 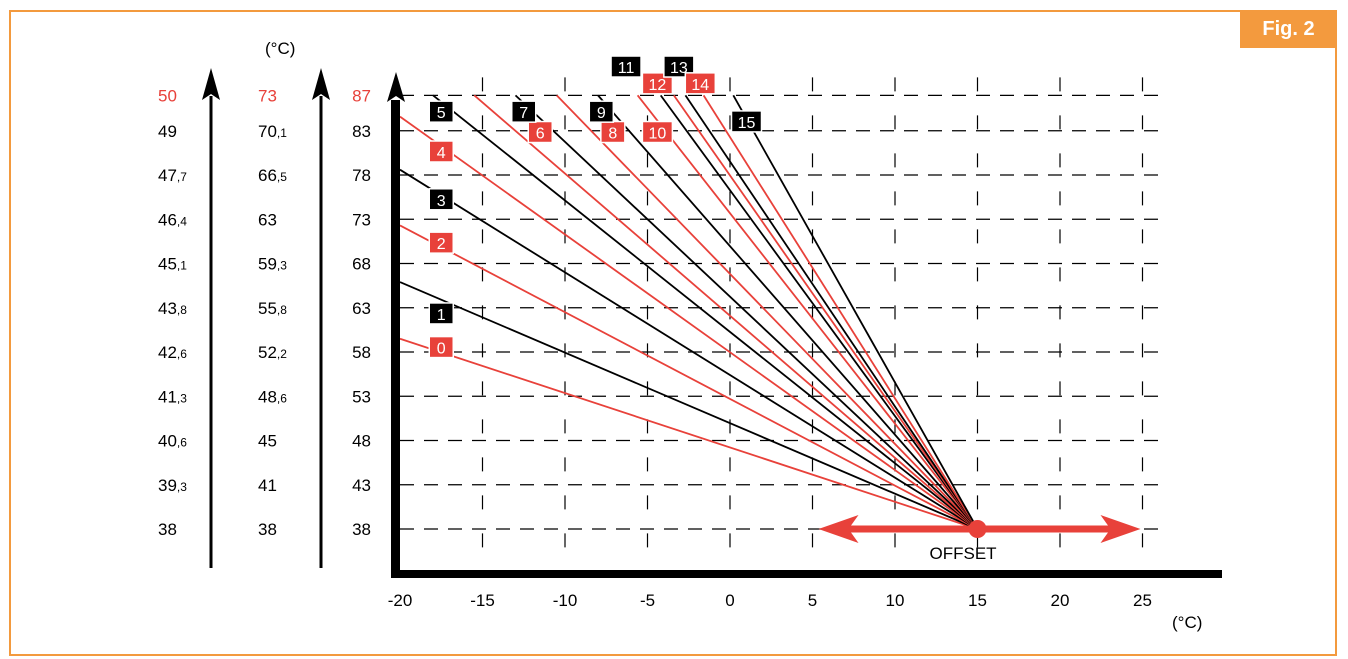 What do you see at coordinates (1288, 29) in the screenshot?
I see `figure-badge: Fig. 2` at bounding box center [1288, 29].